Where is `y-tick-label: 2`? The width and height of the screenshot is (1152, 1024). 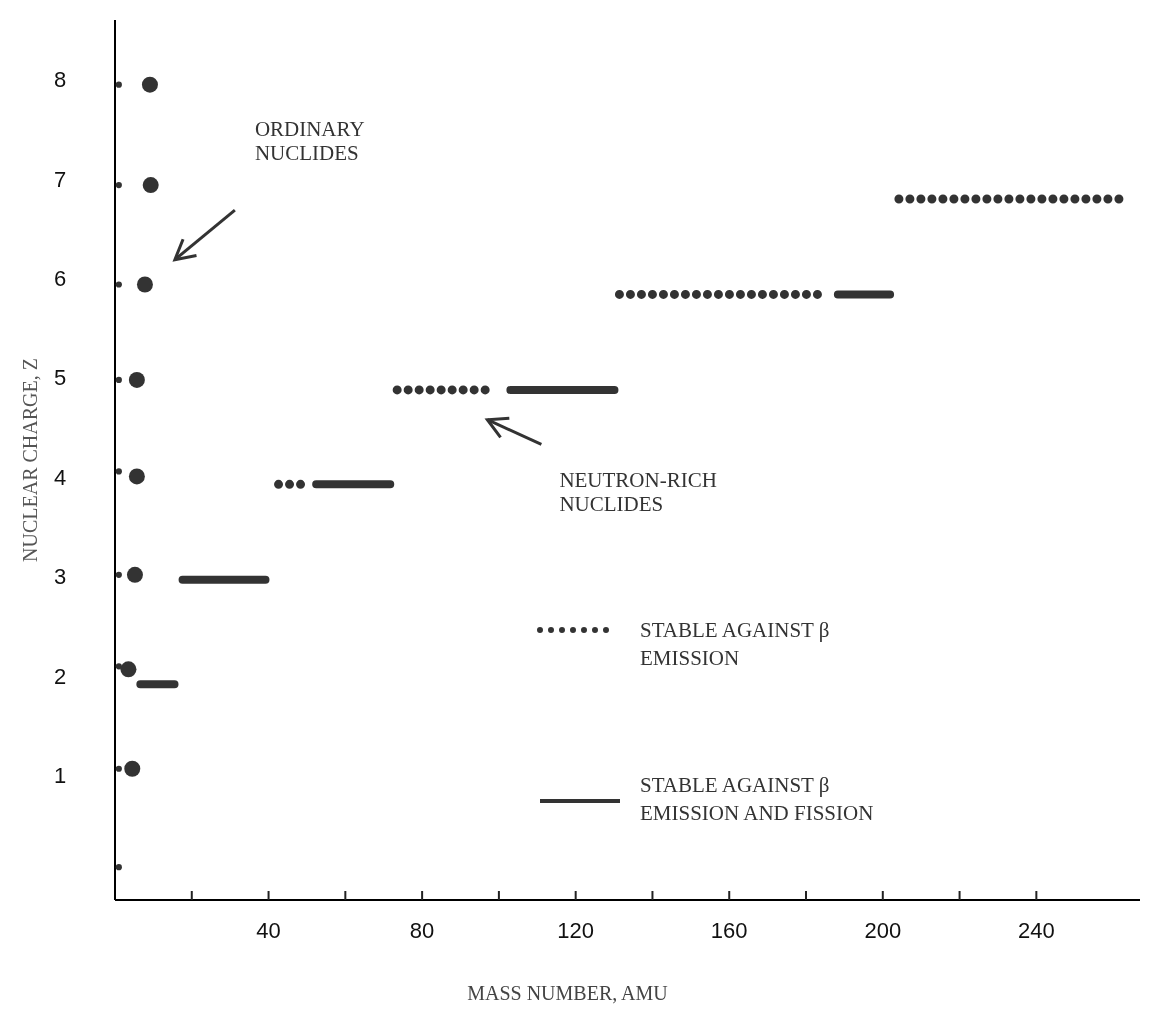 y-tick-label: 2 is located at coordinates (60, 676).